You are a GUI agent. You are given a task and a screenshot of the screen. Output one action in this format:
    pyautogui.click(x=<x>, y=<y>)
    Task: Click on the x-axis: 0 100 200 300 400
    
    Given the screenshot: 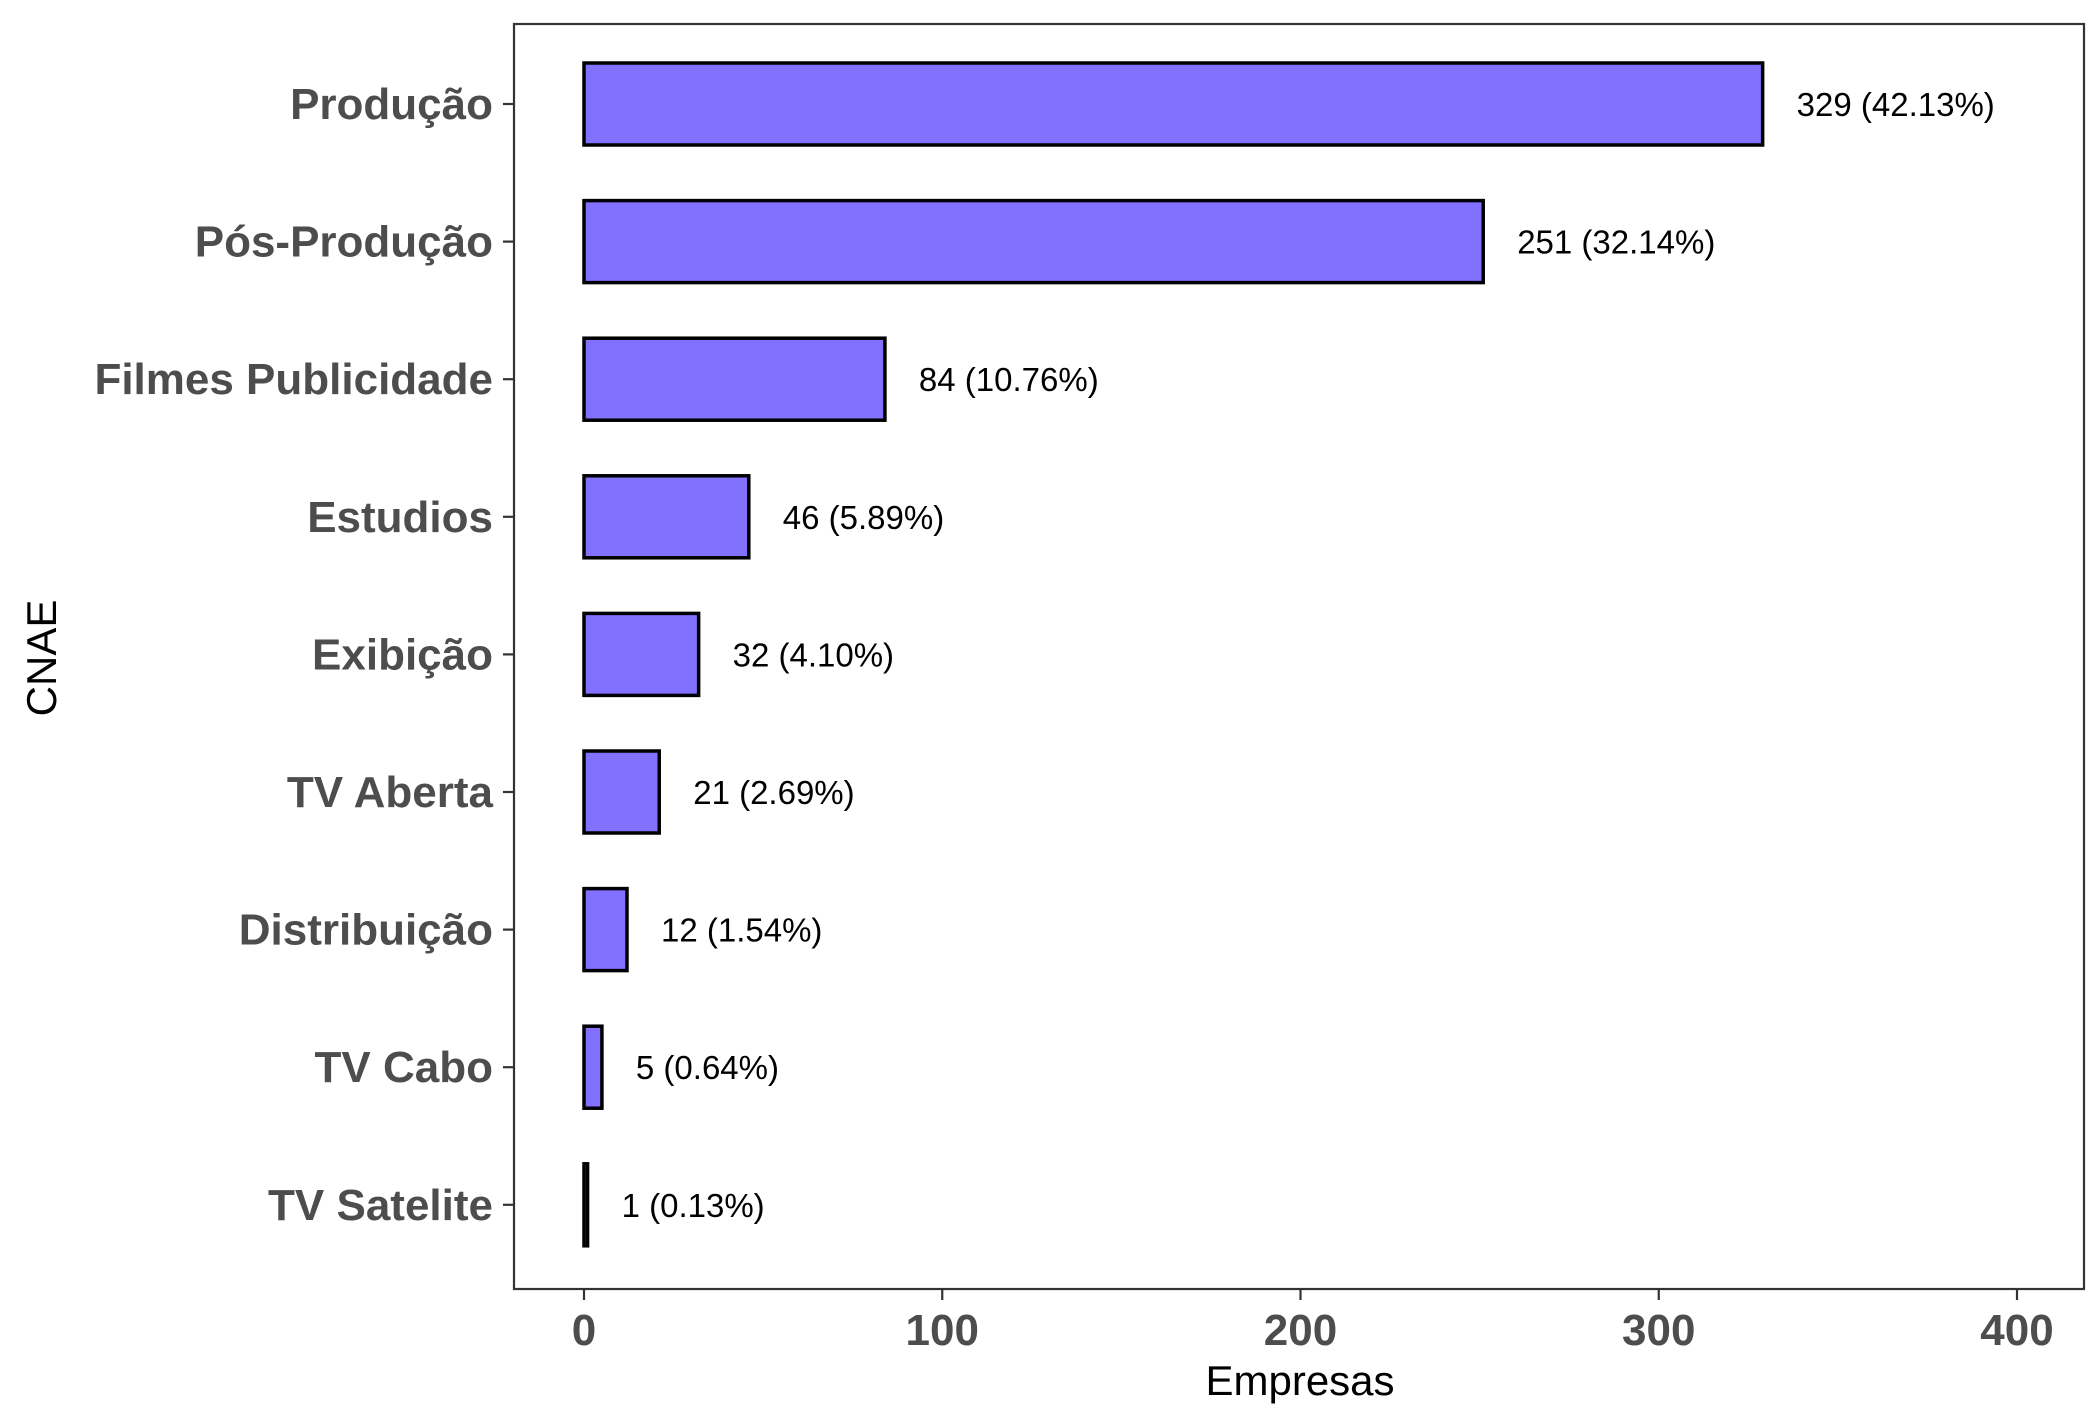 What is the action you would take?
    pyautogui.click(x=1313, y=1322)
    